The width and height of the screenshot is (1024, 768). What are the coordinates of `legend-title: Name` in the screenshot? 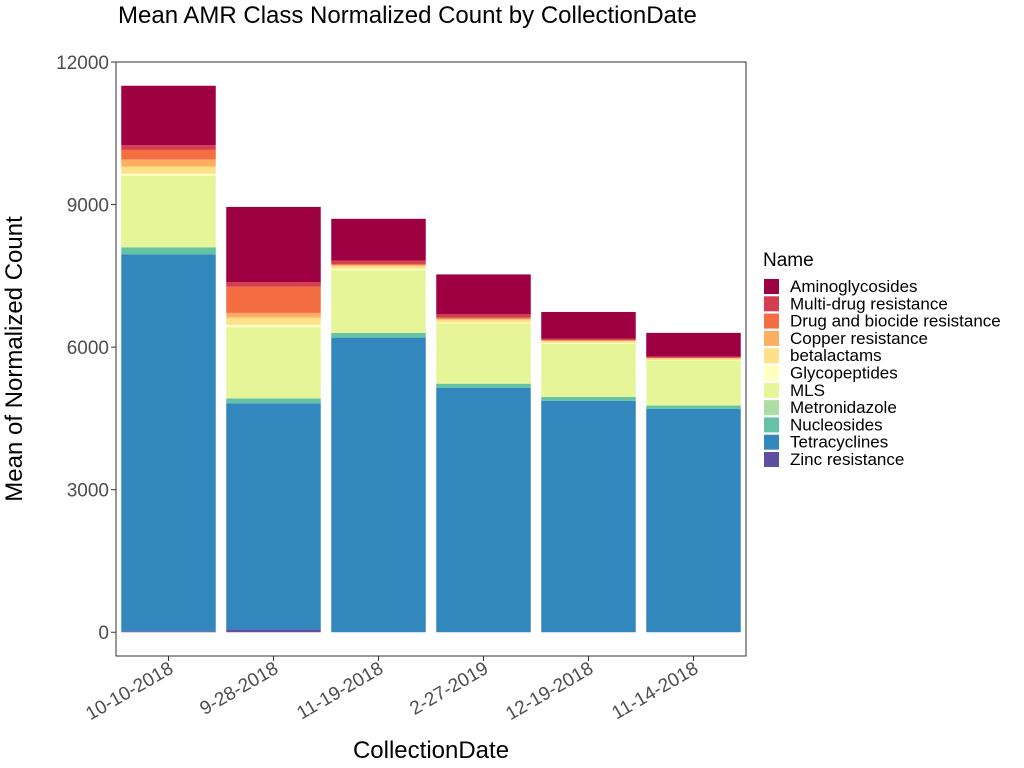 It's located at (788, 260).